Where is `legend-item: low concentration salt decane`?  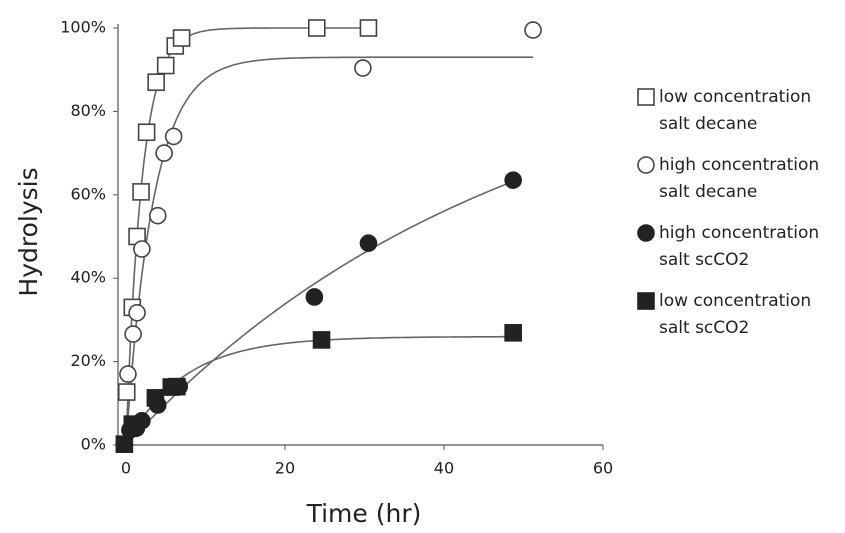
legend-item: low concentration salt decane is located at coordinates (738, 114).